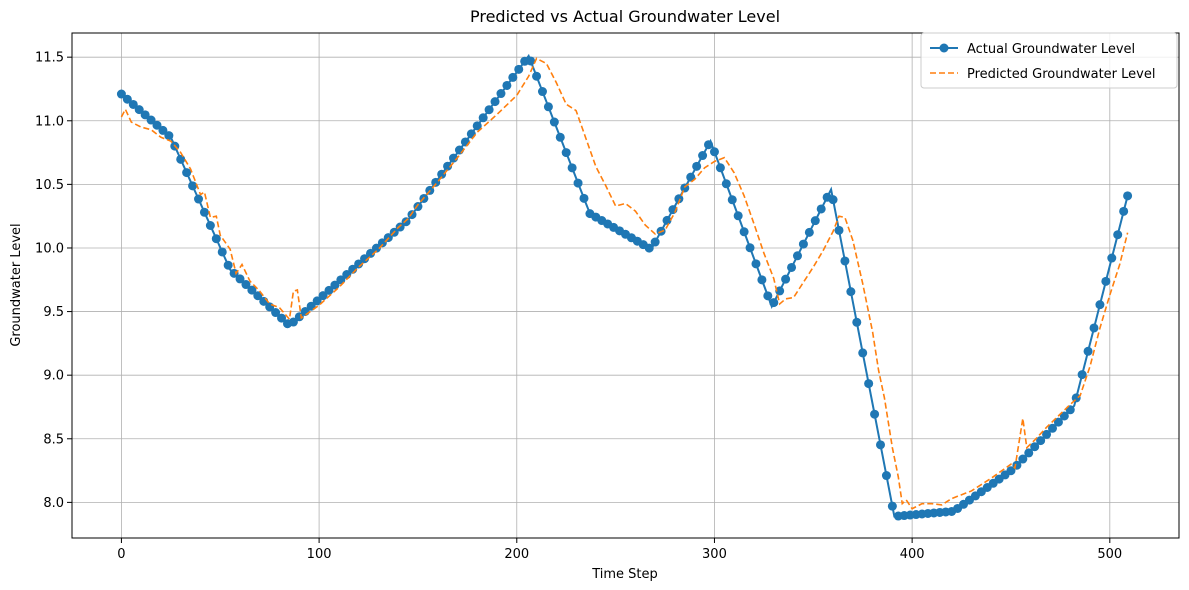  Describe the element at coordinates (624, 574) in the screenshot. I see `x-axis-label: Time Step` at that location.